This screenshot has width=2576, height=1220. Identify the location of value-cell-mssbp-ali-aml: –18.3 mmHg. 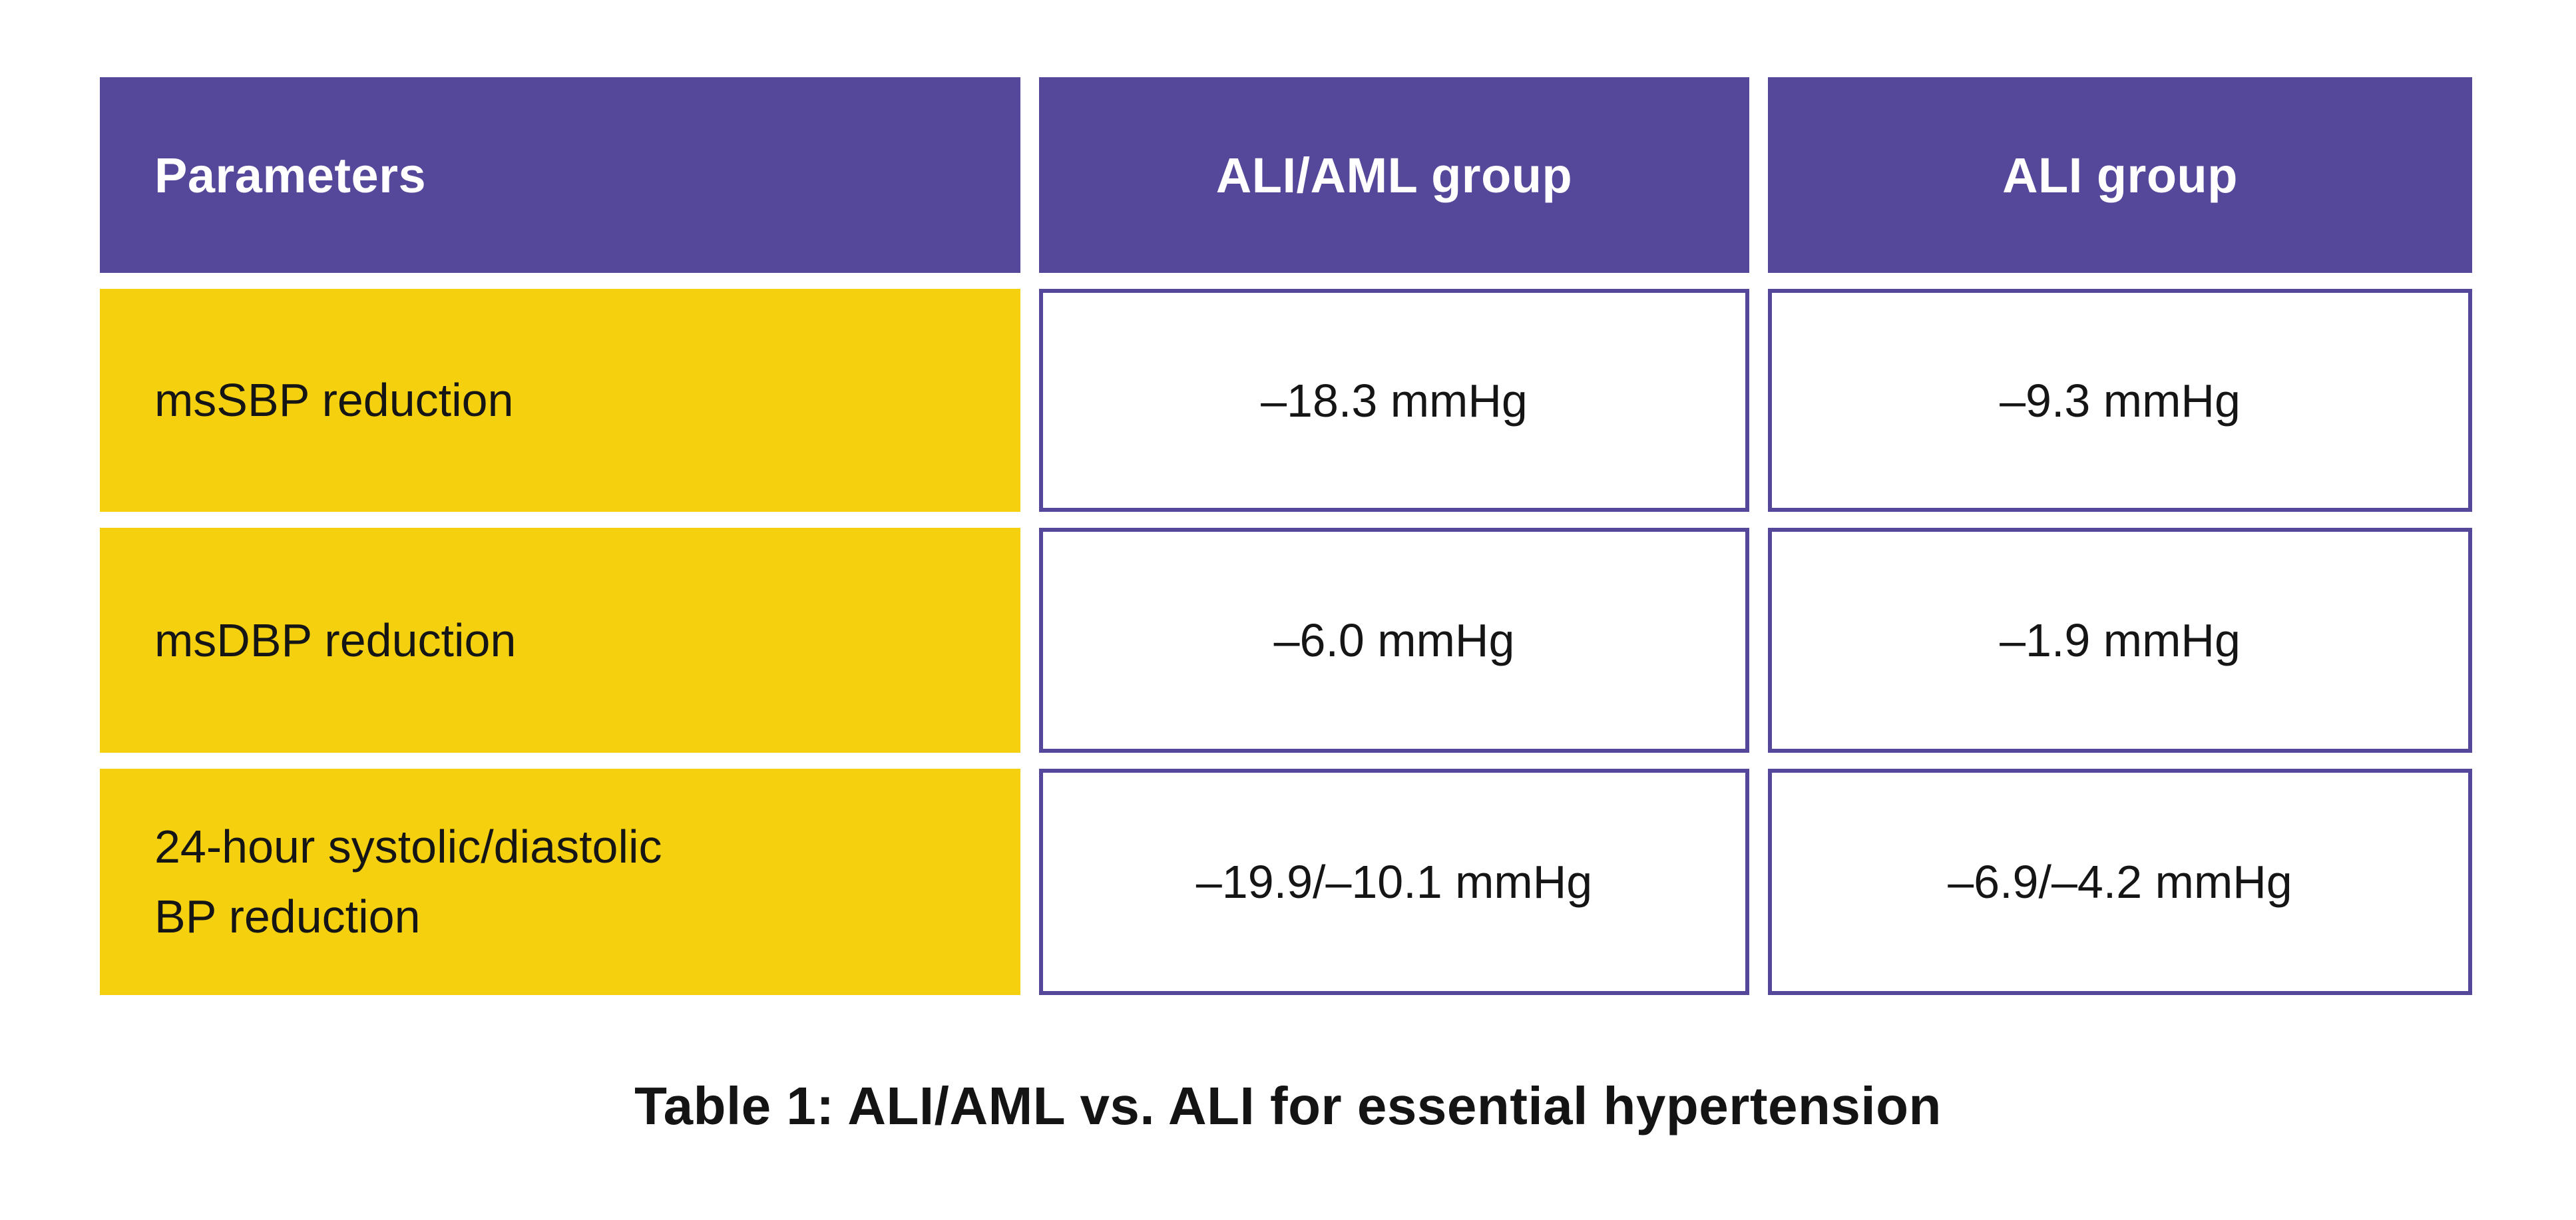
(1394, 400).